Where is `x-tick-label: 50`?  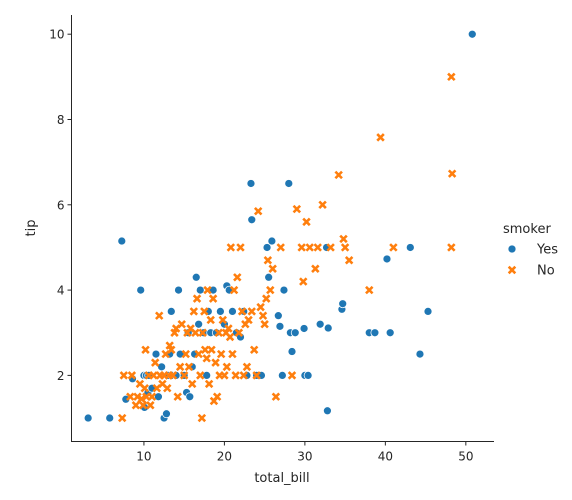 x-tick-label: 50 is located at coordinates (465, 457).